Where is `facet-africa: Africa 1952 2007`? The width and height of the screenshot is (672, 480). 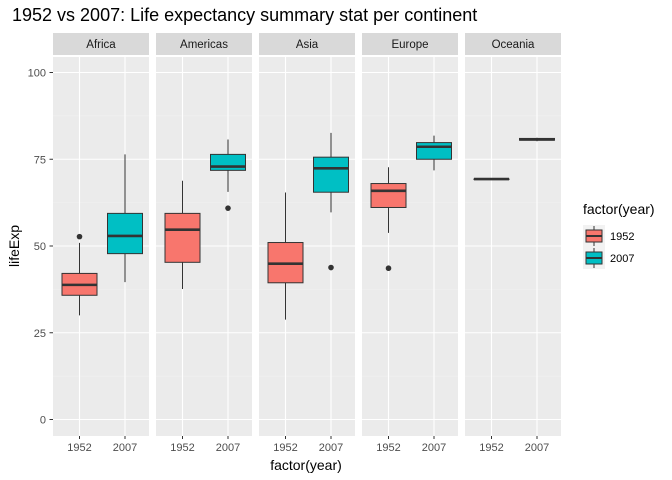 facet-africa: Africa 1952 2007 is located at coordinates (101, 243).